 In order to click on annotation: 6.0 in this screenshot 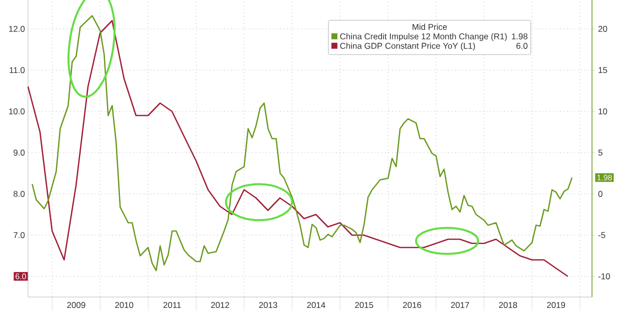, I will do `click(522, 45)`.